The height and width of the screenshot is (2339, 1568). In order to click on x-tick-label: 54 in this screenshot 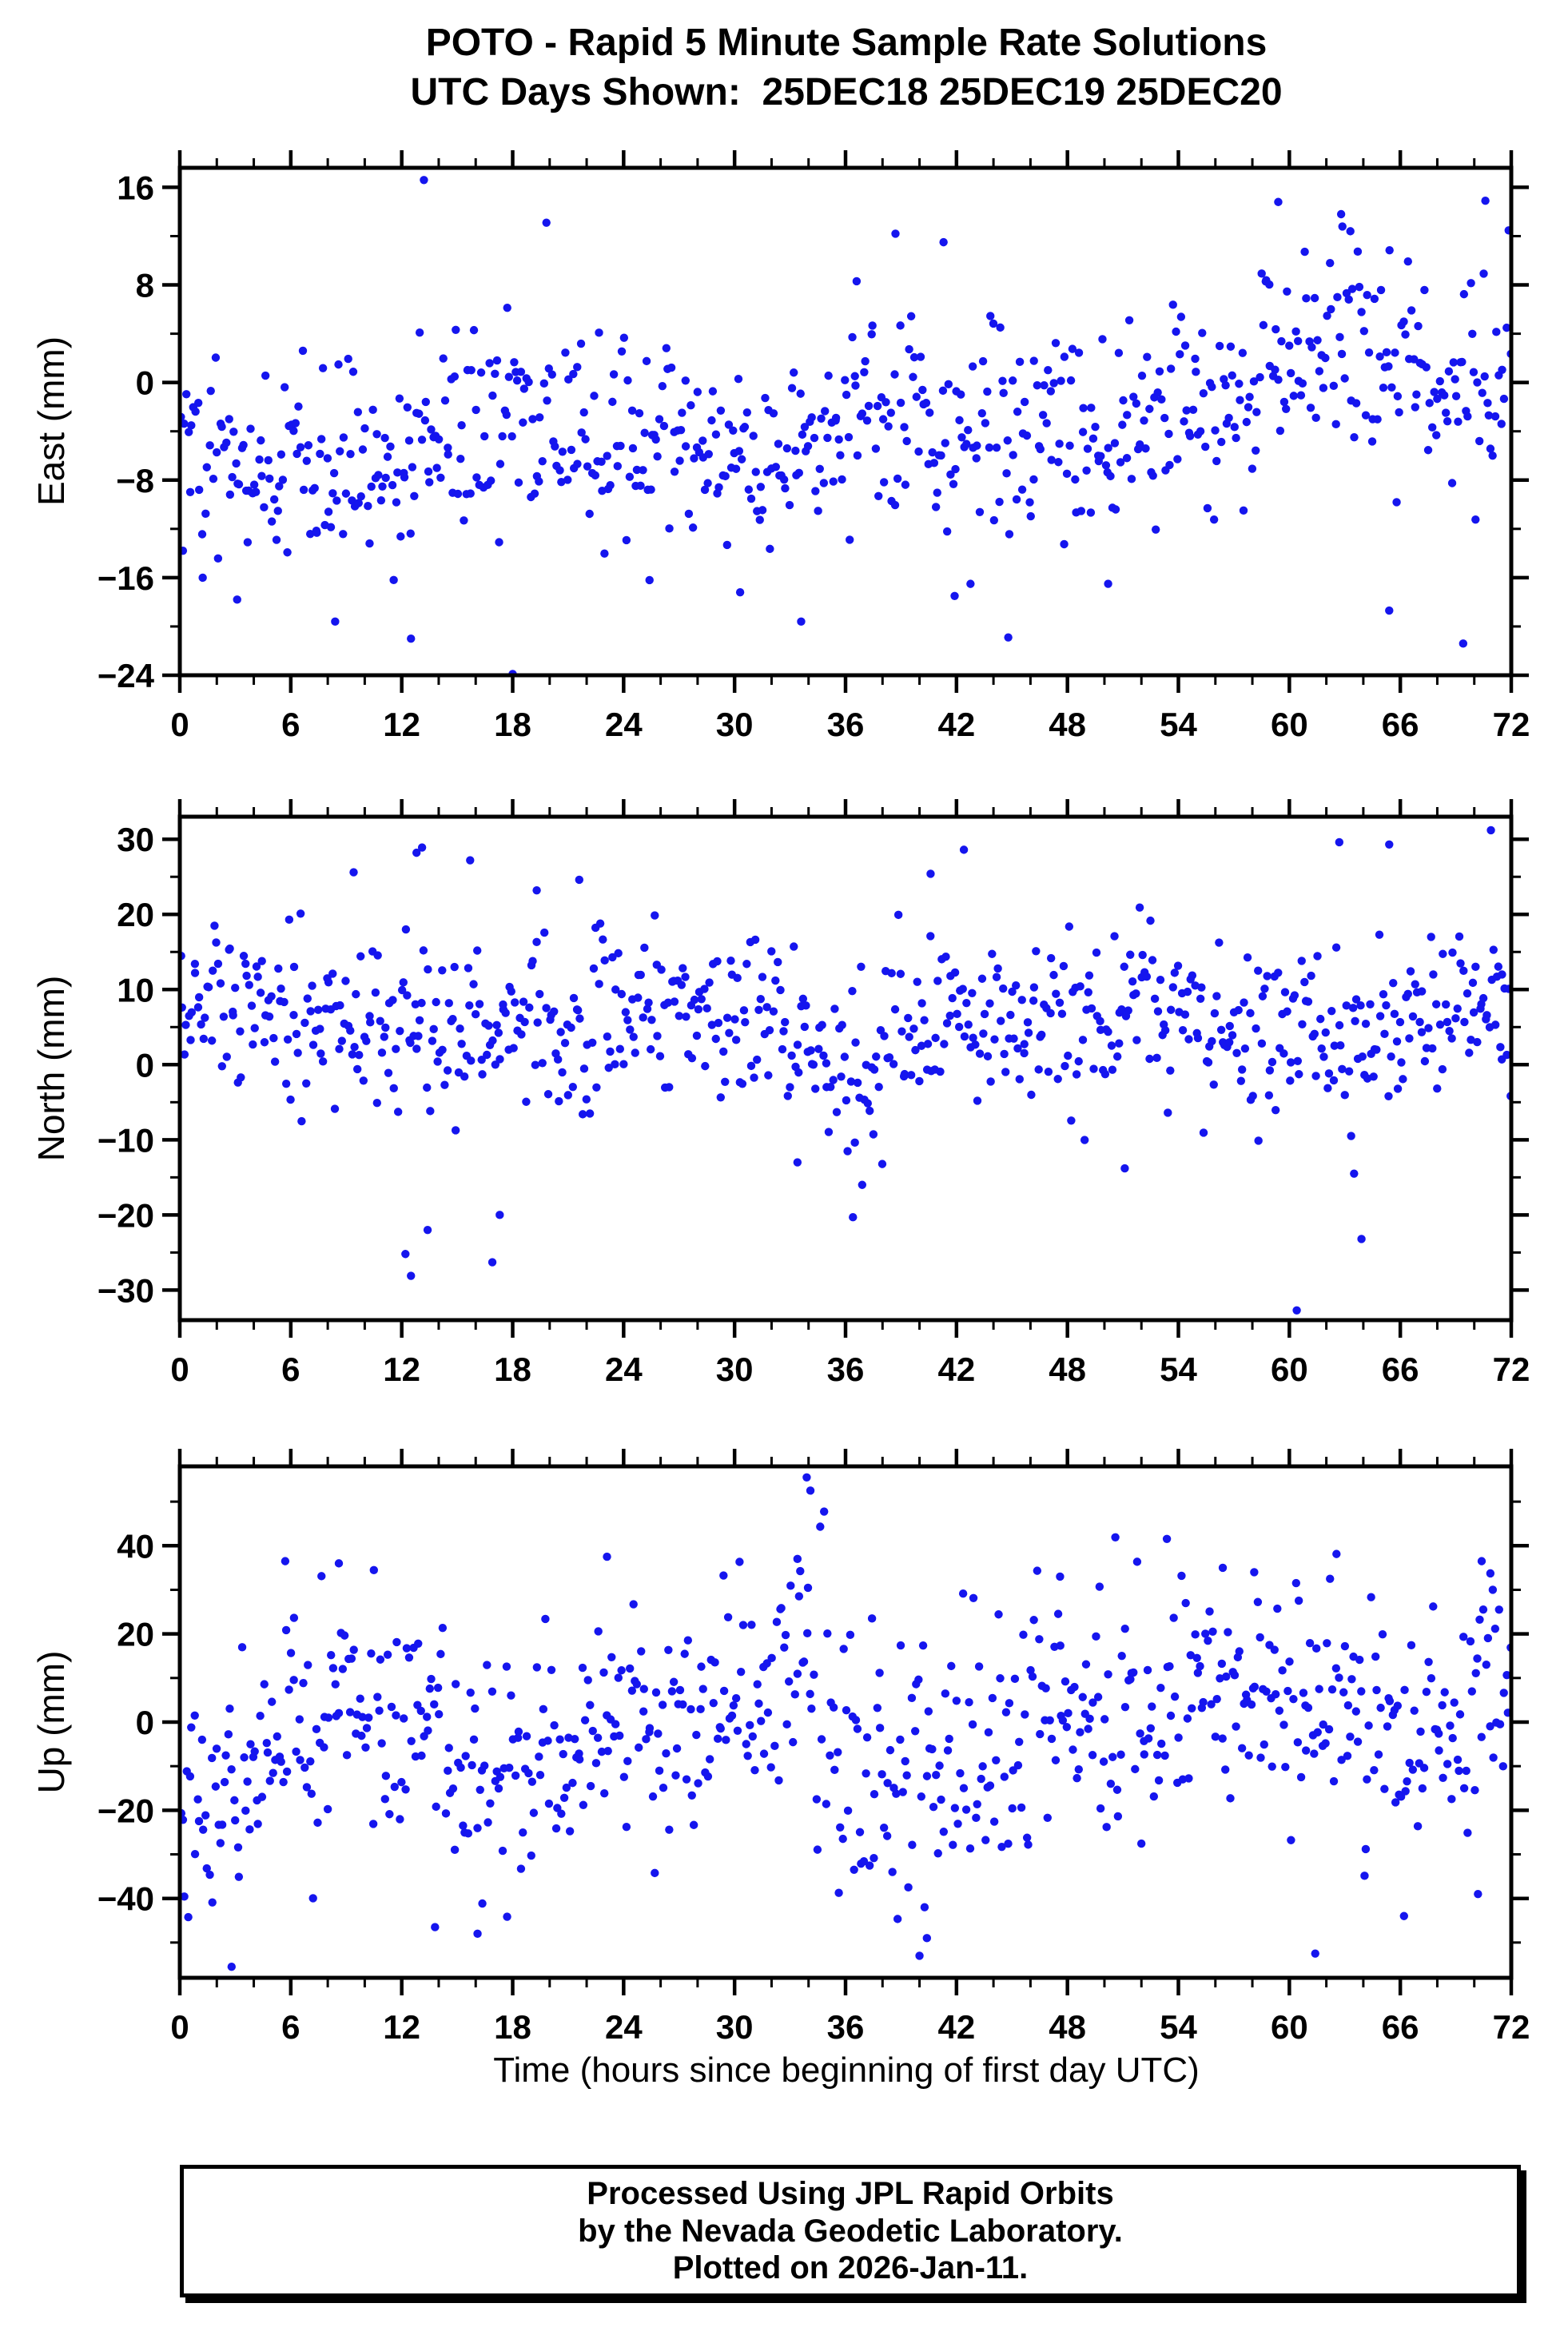, I will do `click(1178, 1369)`.